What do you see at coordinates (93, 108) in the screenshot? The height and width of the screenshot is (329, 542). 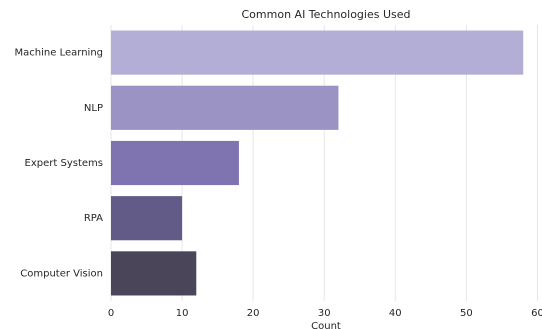 I see `y-tick-label: NLP` at bounding box center [93, 108].